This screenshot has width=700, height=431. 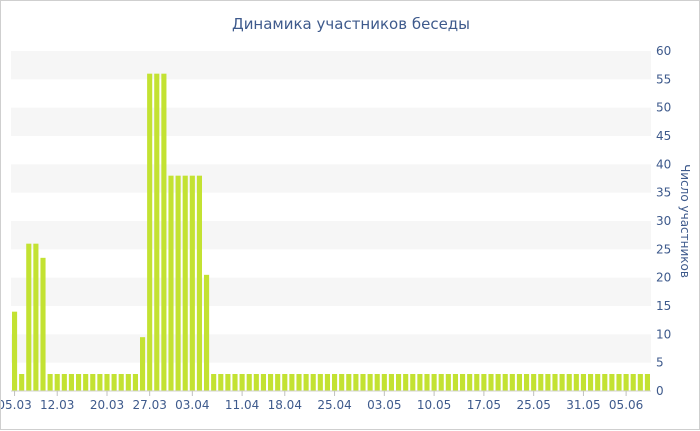 I want to click on x-tick-label: 03.04, so click(x=192, y=405).